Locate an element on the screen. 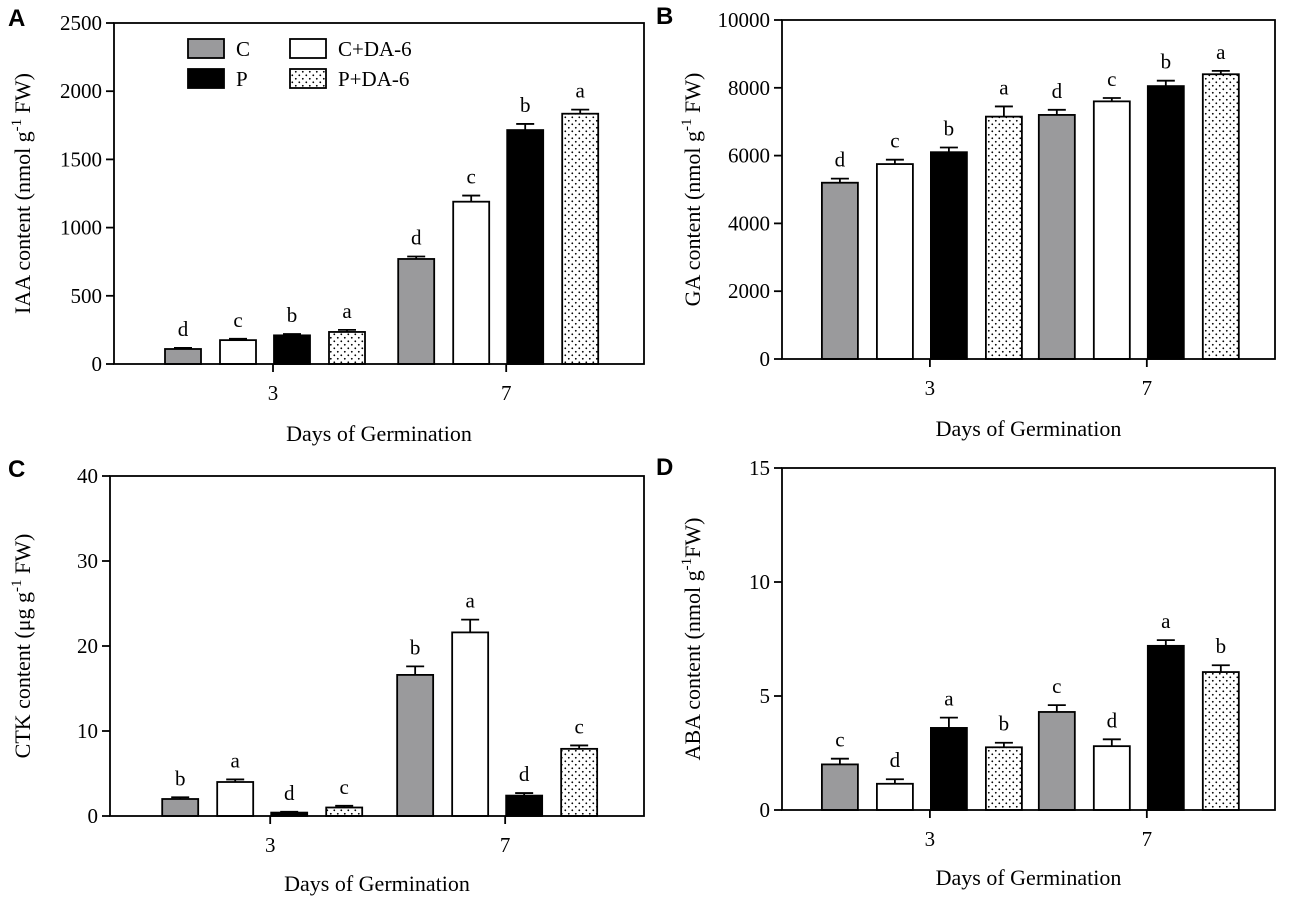  y-tick-label: 6000 is located at coordinates (749, 156).